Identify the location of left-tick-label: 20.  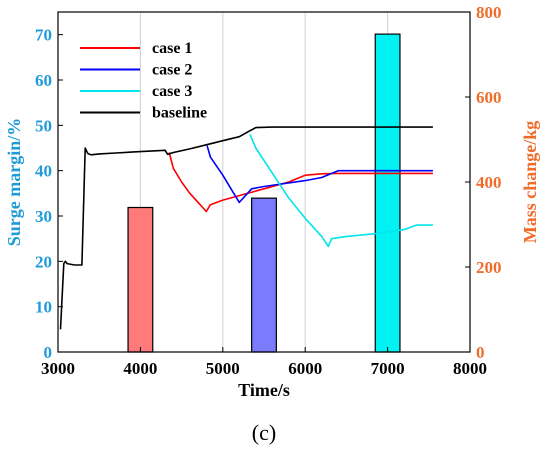
(43, 261).